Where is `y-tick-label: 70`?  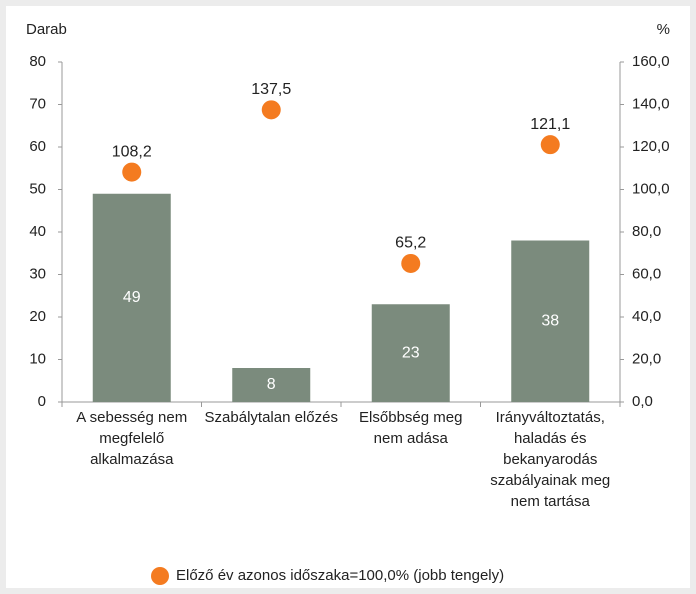
y-tick-label: 70 is located at coordinates (37, 103).